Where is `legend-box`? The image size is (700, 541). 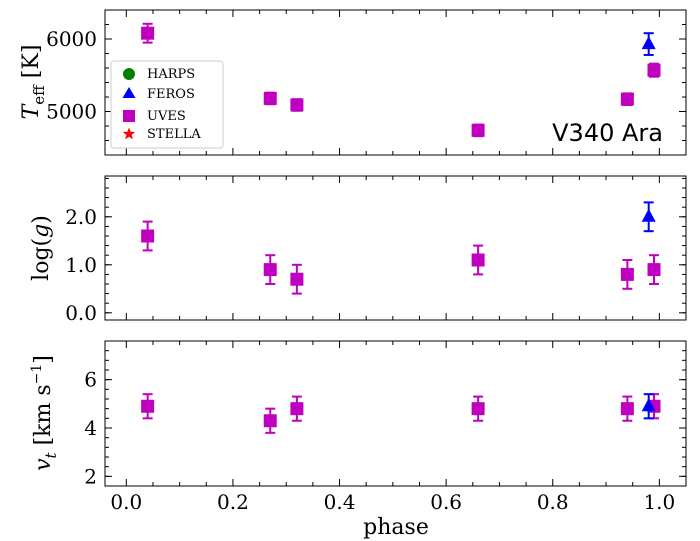 legend-box is located at coordinates (167, 104).